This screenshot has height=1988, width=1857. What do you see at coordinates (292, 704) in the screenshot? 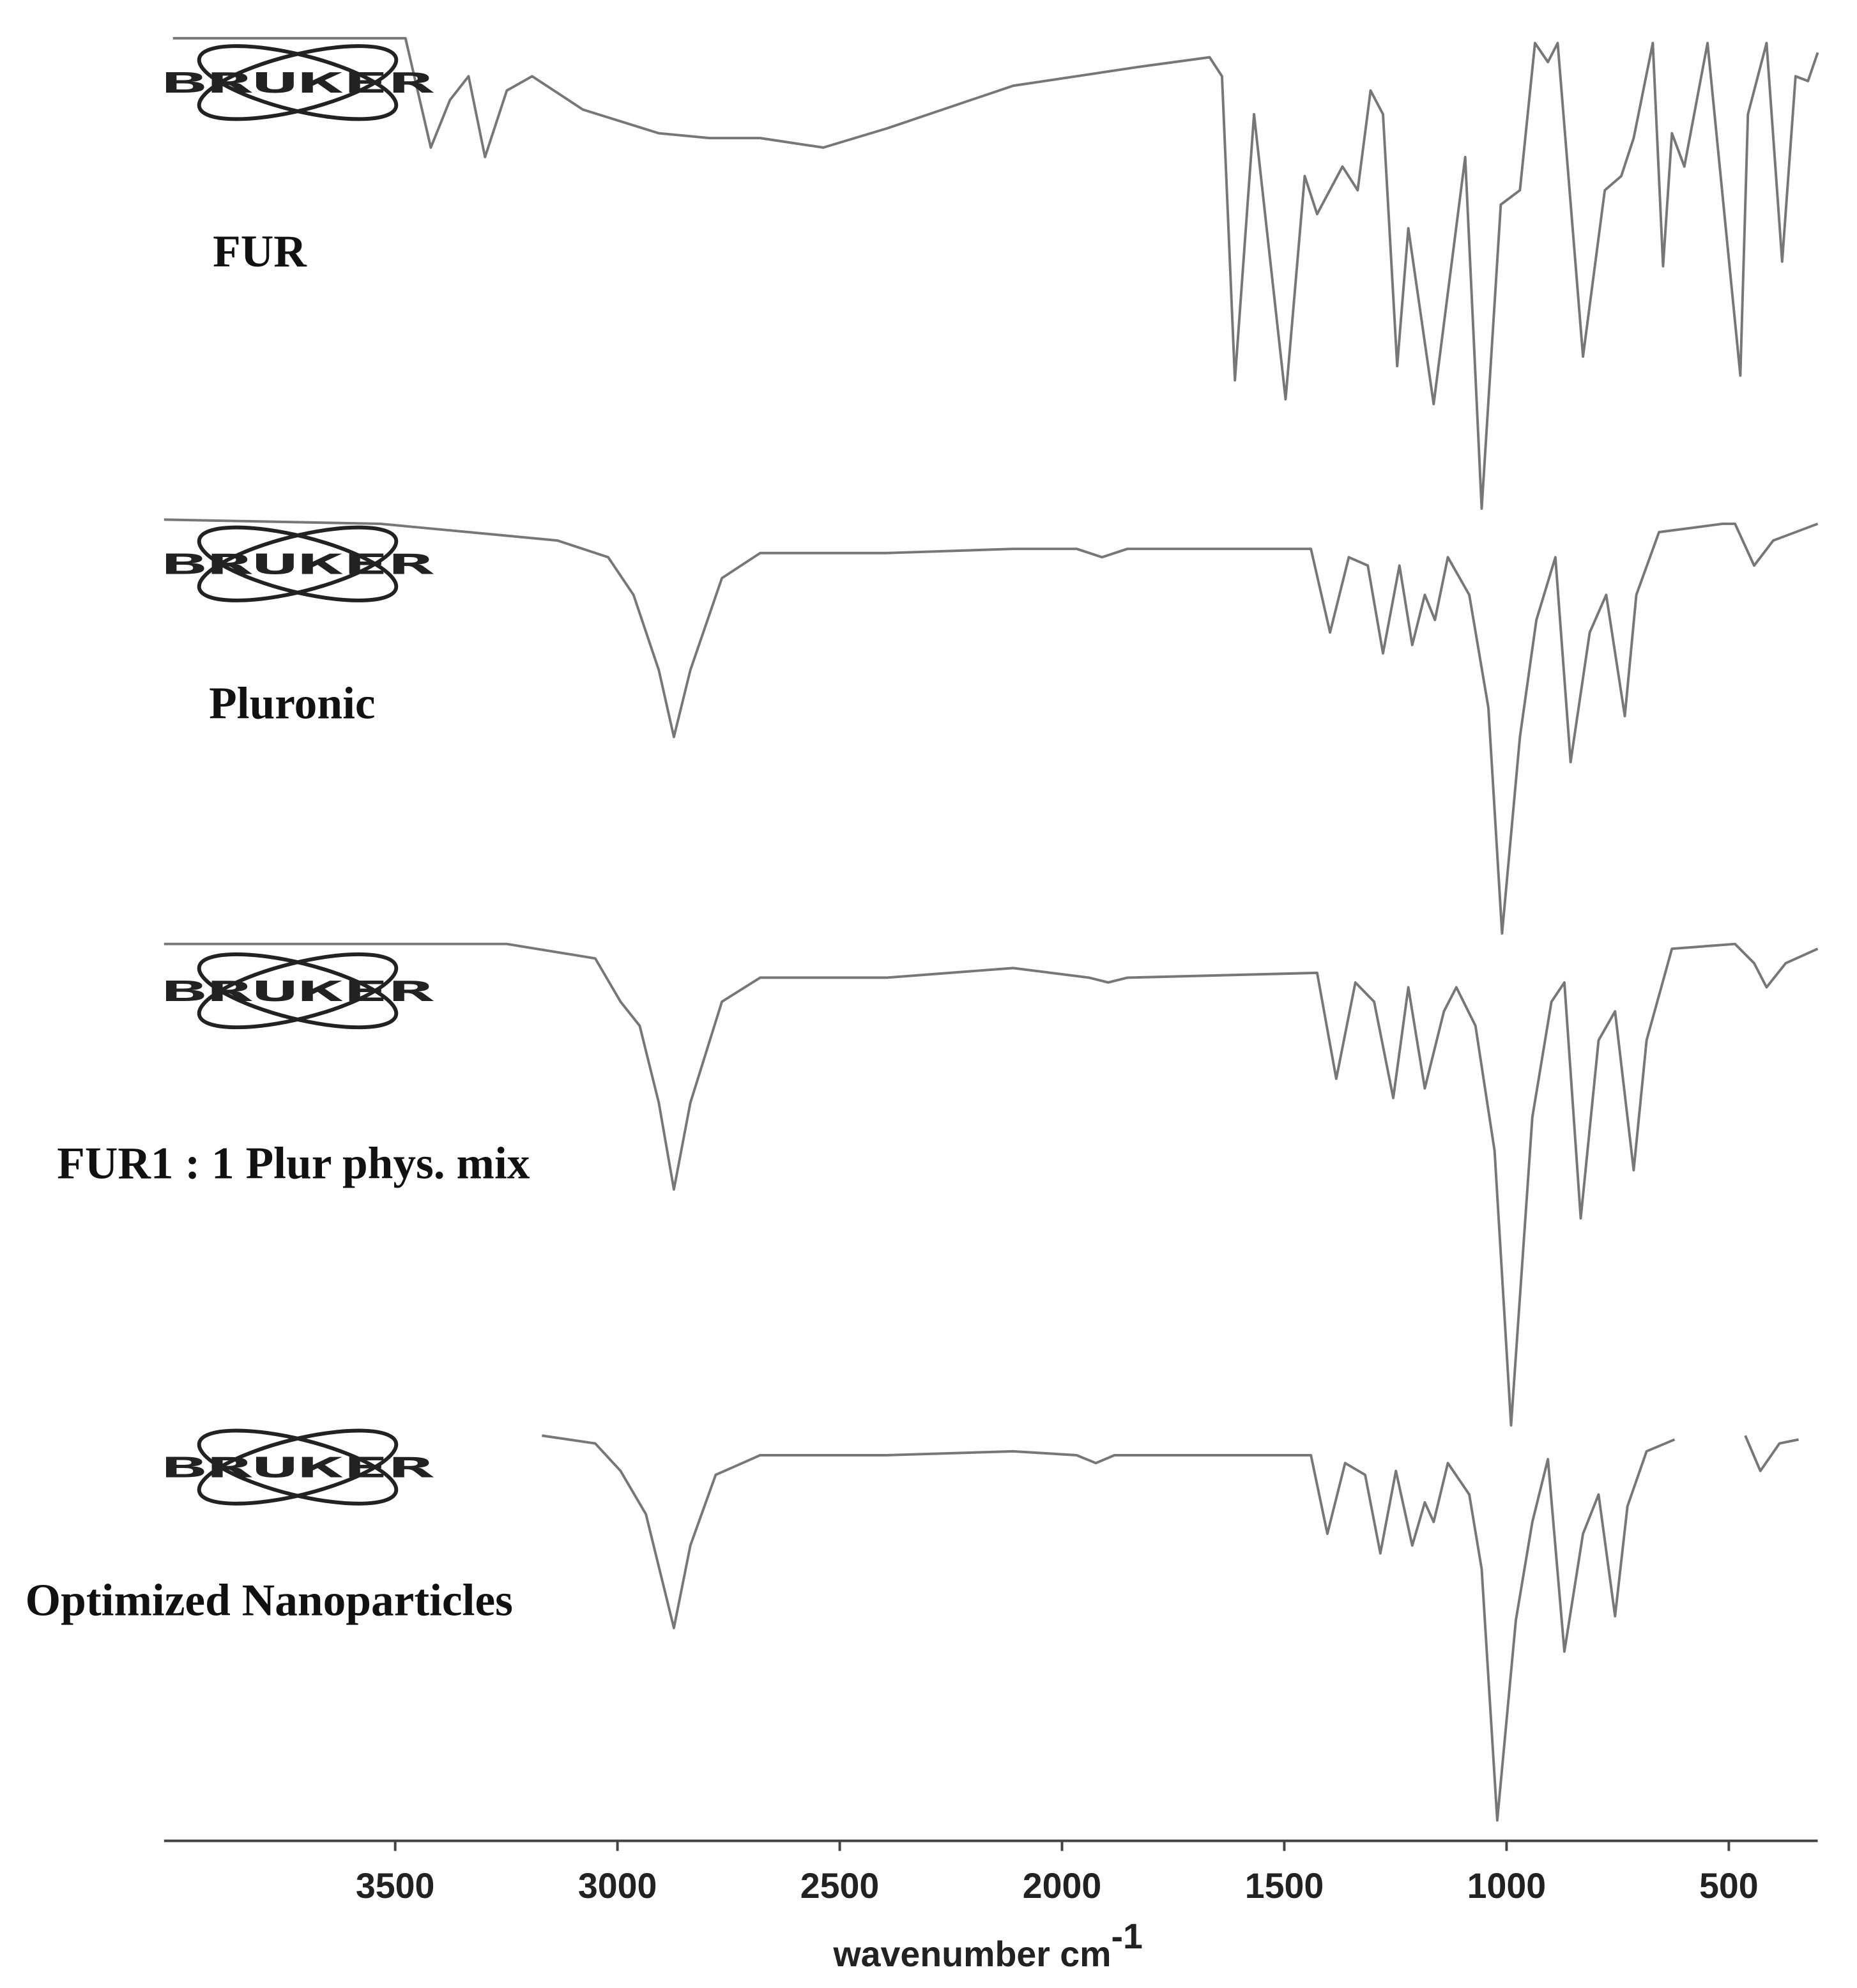
I see `series-label: Pluronic` at bounding box center [292, 704].